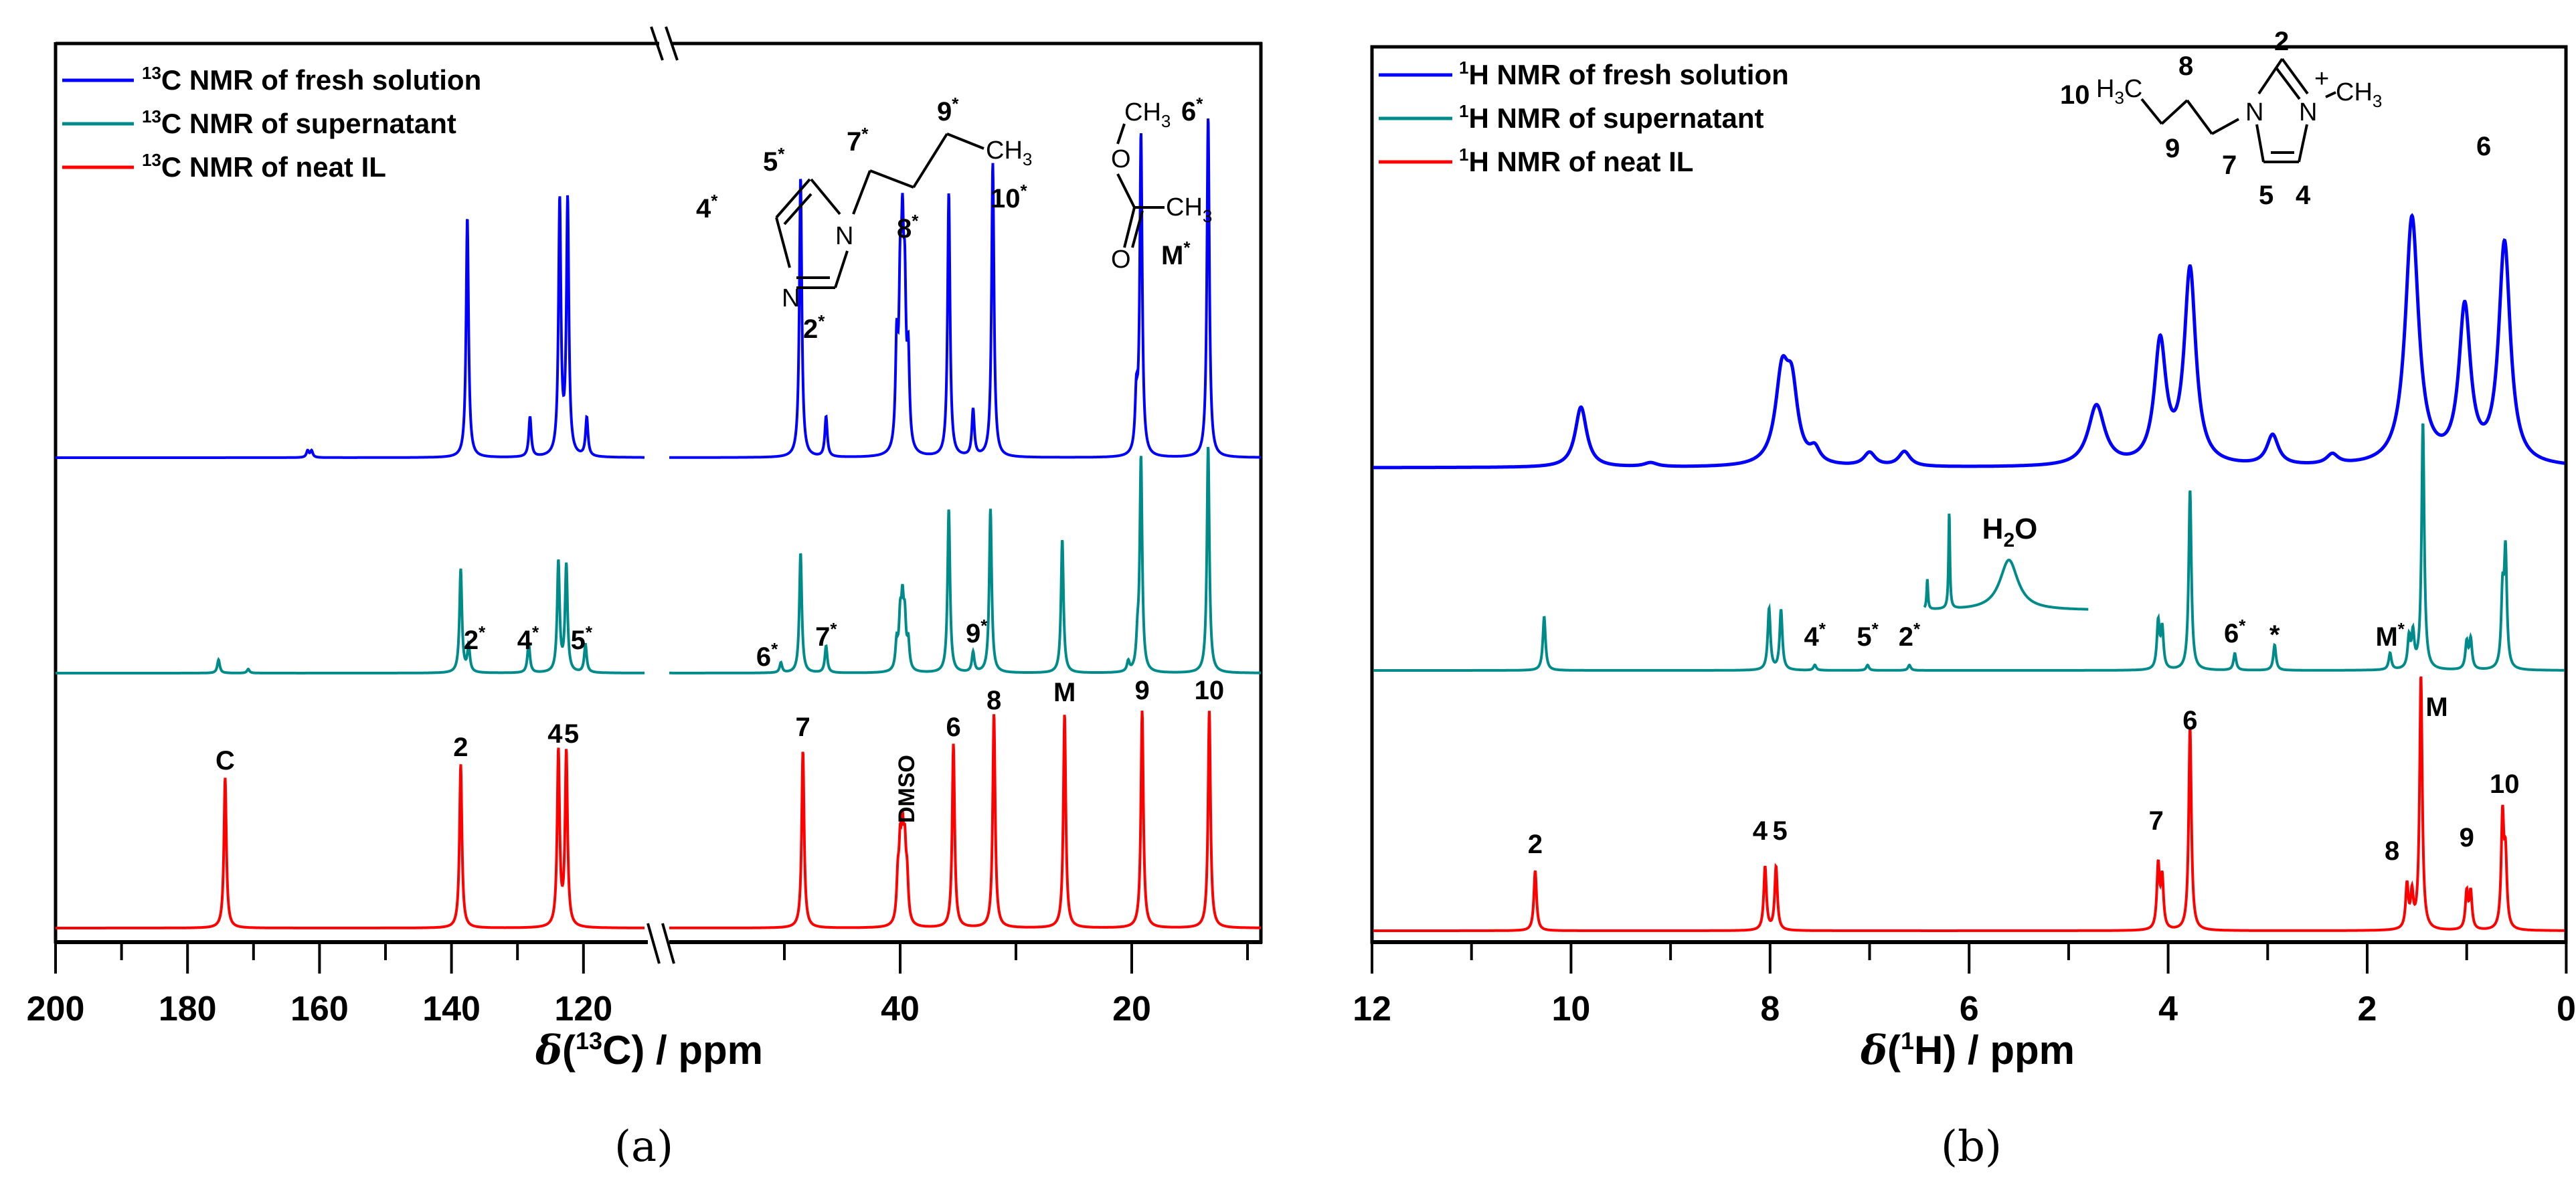 This screenshot has height=1181, width=2576. What do you see at coordinates (664, 44) in the screenshot?
I see `axis-break-marks-top` at bounding box center [664, 44].